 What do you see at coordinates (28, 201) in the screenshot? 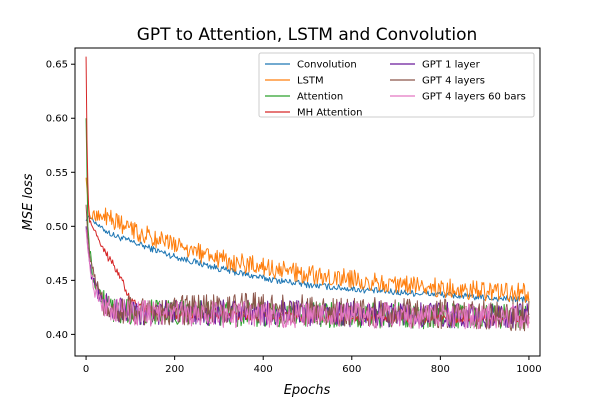
I see `y-axis-label: MSE loss` at bounding box center [28, 201].